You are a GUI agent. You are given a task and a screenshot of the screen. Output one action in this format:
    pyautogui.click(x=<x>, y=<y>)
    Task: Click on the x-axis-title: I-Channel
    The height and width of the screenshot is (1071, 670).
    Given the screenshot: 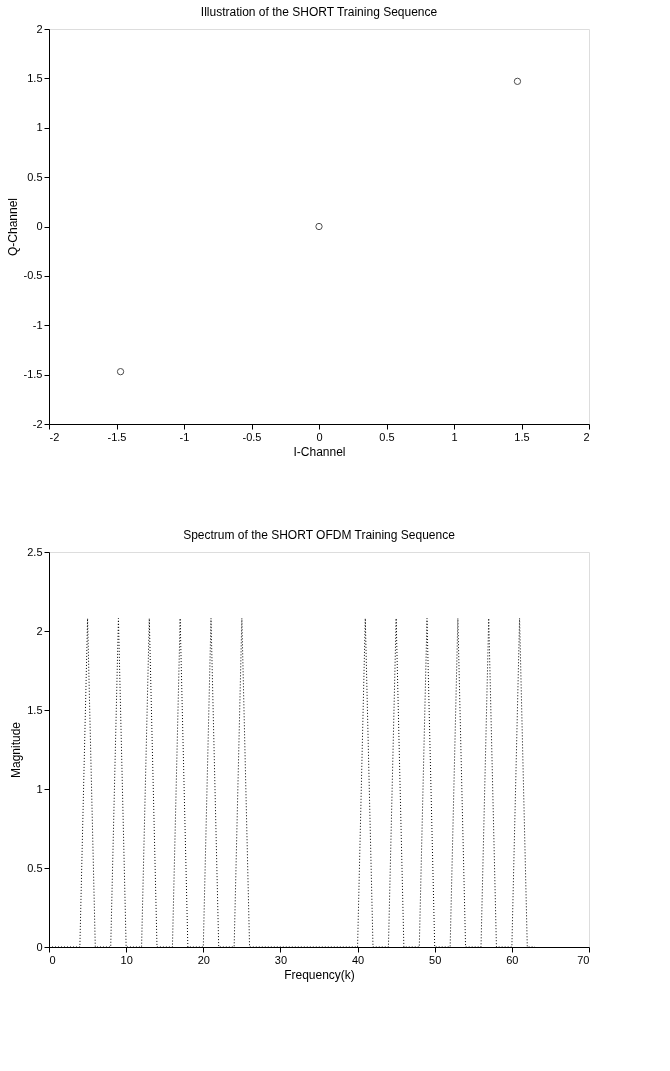 What is the action you would take?
    pyautogui.click(x=319, y=451)
    